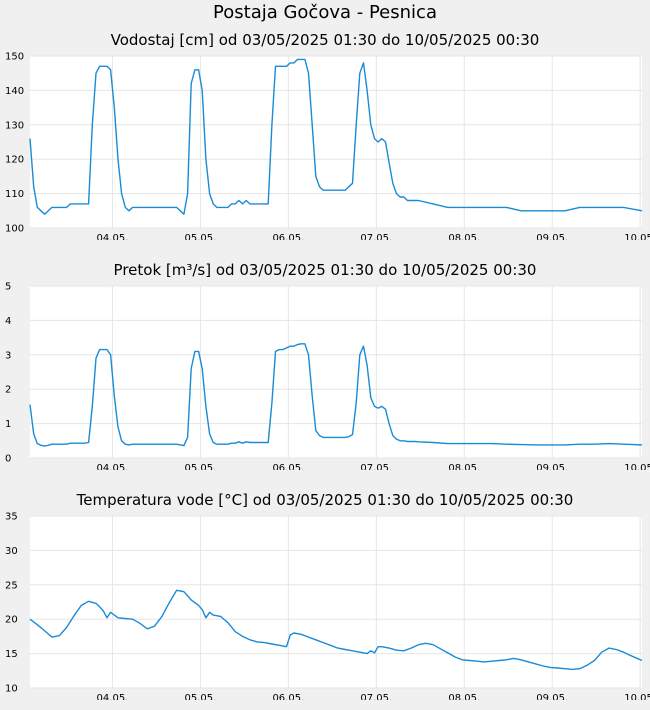 This screenshot has height=710, width=650. What do you see at coordinates (8, 321) in the screenshot?
I see `y-tick-label: 4` at bounding box center [8, 321].